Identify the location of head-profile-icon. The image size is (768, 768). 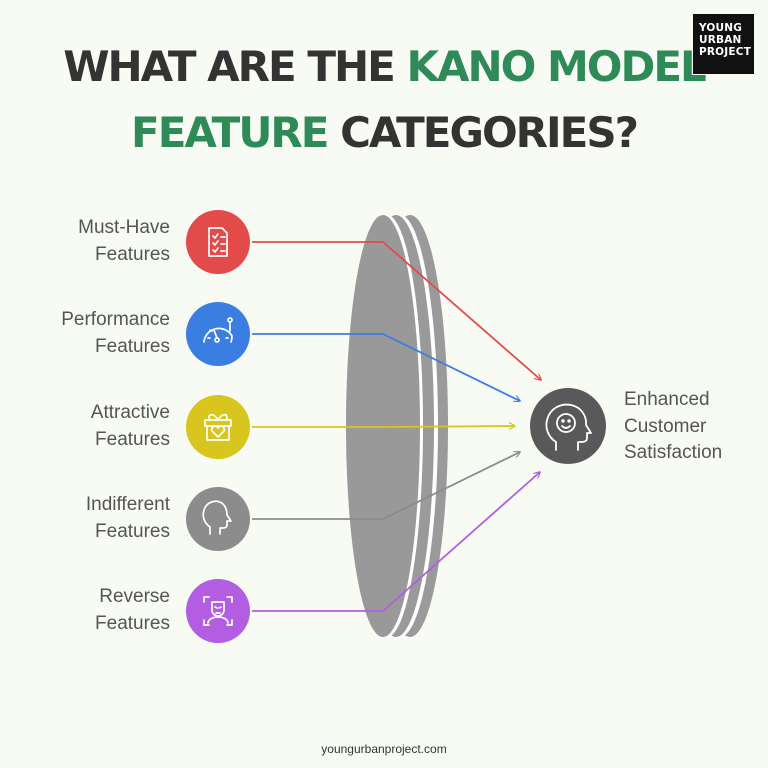
(217, 517).